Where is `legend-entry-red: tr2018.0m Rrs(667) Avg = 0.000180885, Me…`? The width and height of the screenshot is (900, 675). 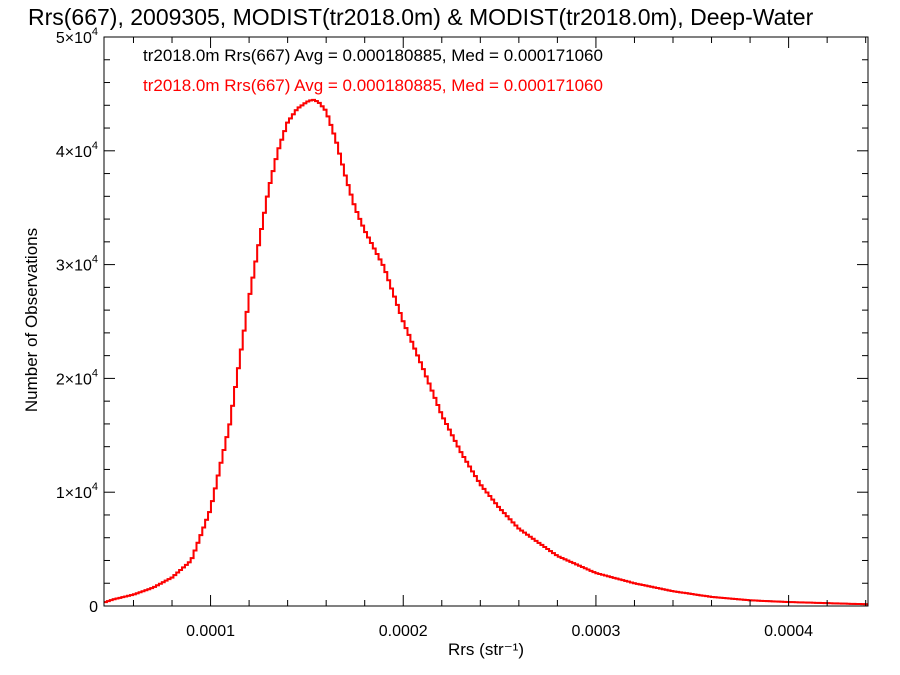
legend-entry-red: tr2018.0m Rrs(667) Avg = 0.000180885, Me… is located at coordinates (373, 85).